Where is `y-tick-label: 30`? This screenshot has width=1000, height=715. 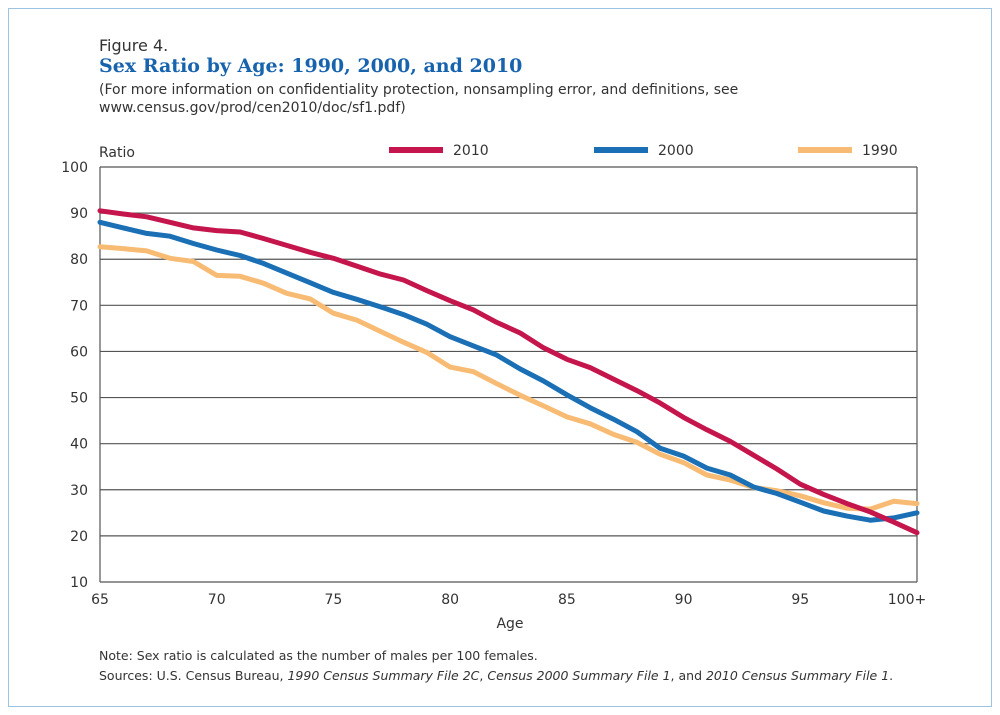 y-tick-label: 30 is located at coordinates (79, 491).